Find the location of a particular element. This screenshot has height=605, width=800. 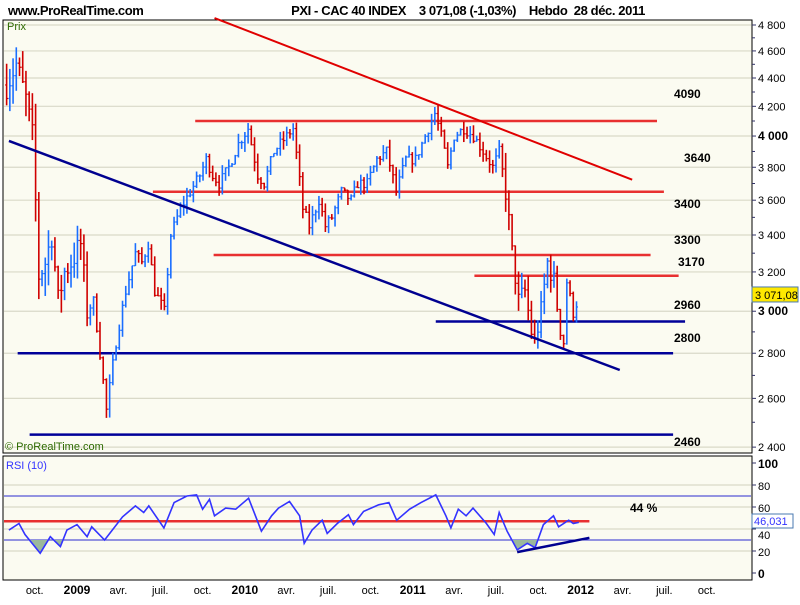

current-rsi-value: 46,031 is located at coordinates (771, 522).